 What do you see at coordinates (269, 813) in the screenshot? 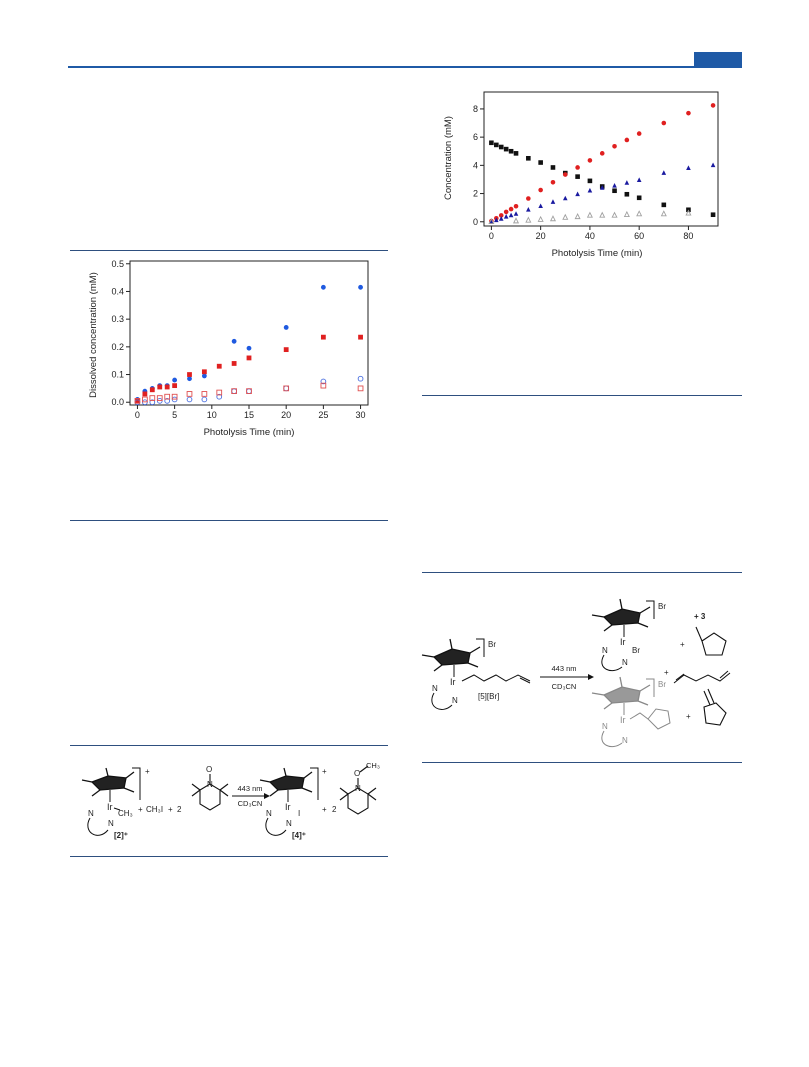
I see `n-label-2a: N` at bounding box center [269, 813].